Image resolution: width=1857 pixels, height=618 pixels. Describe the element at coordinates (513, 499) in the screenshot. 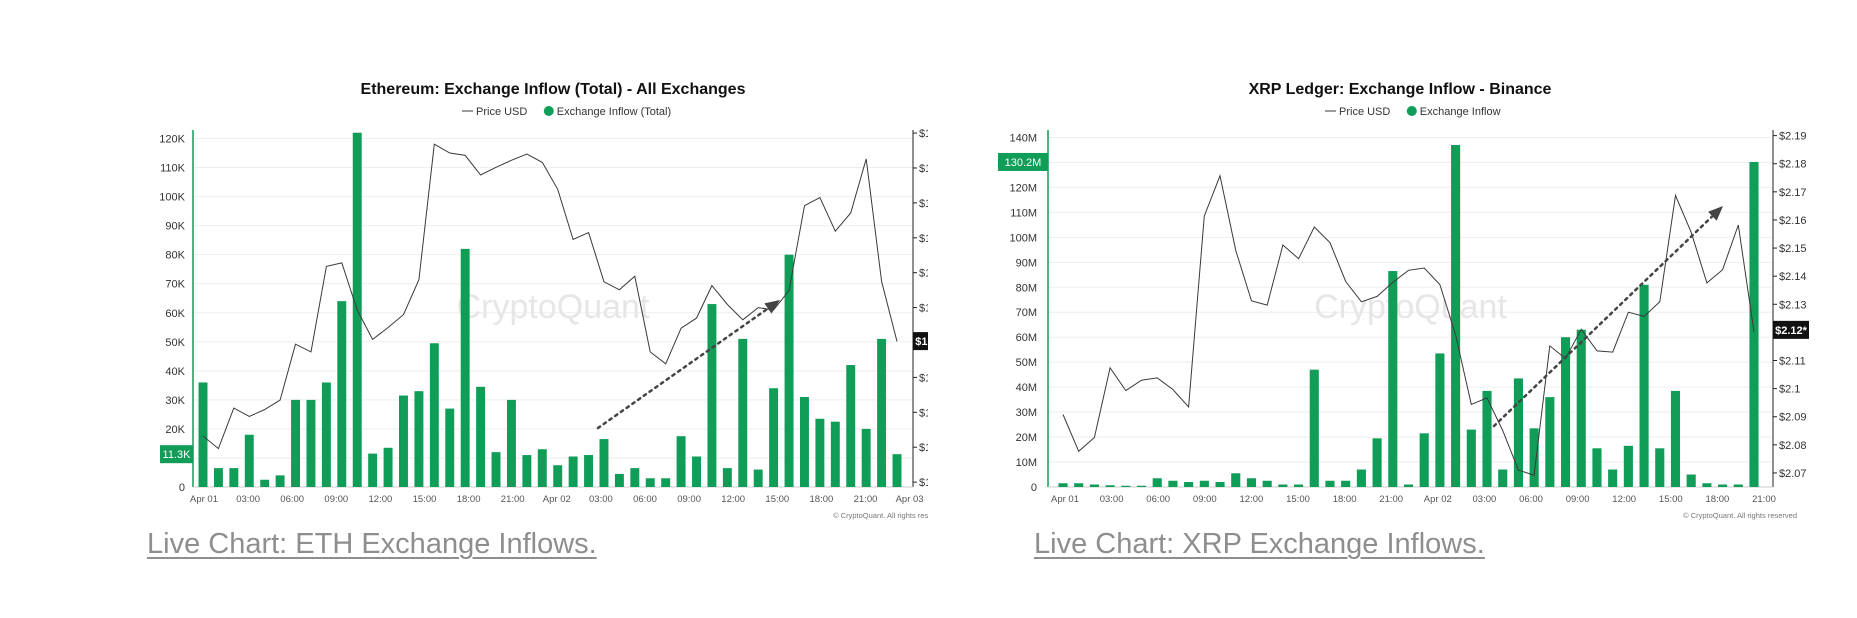

I see `x-axis-tick-label: 21:00` at that location.